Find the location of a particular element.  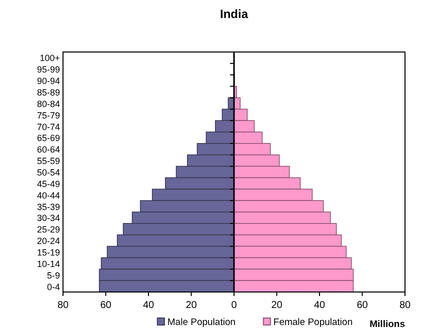

y-tick-label: 60-64 is located at coordinates (48, 149).